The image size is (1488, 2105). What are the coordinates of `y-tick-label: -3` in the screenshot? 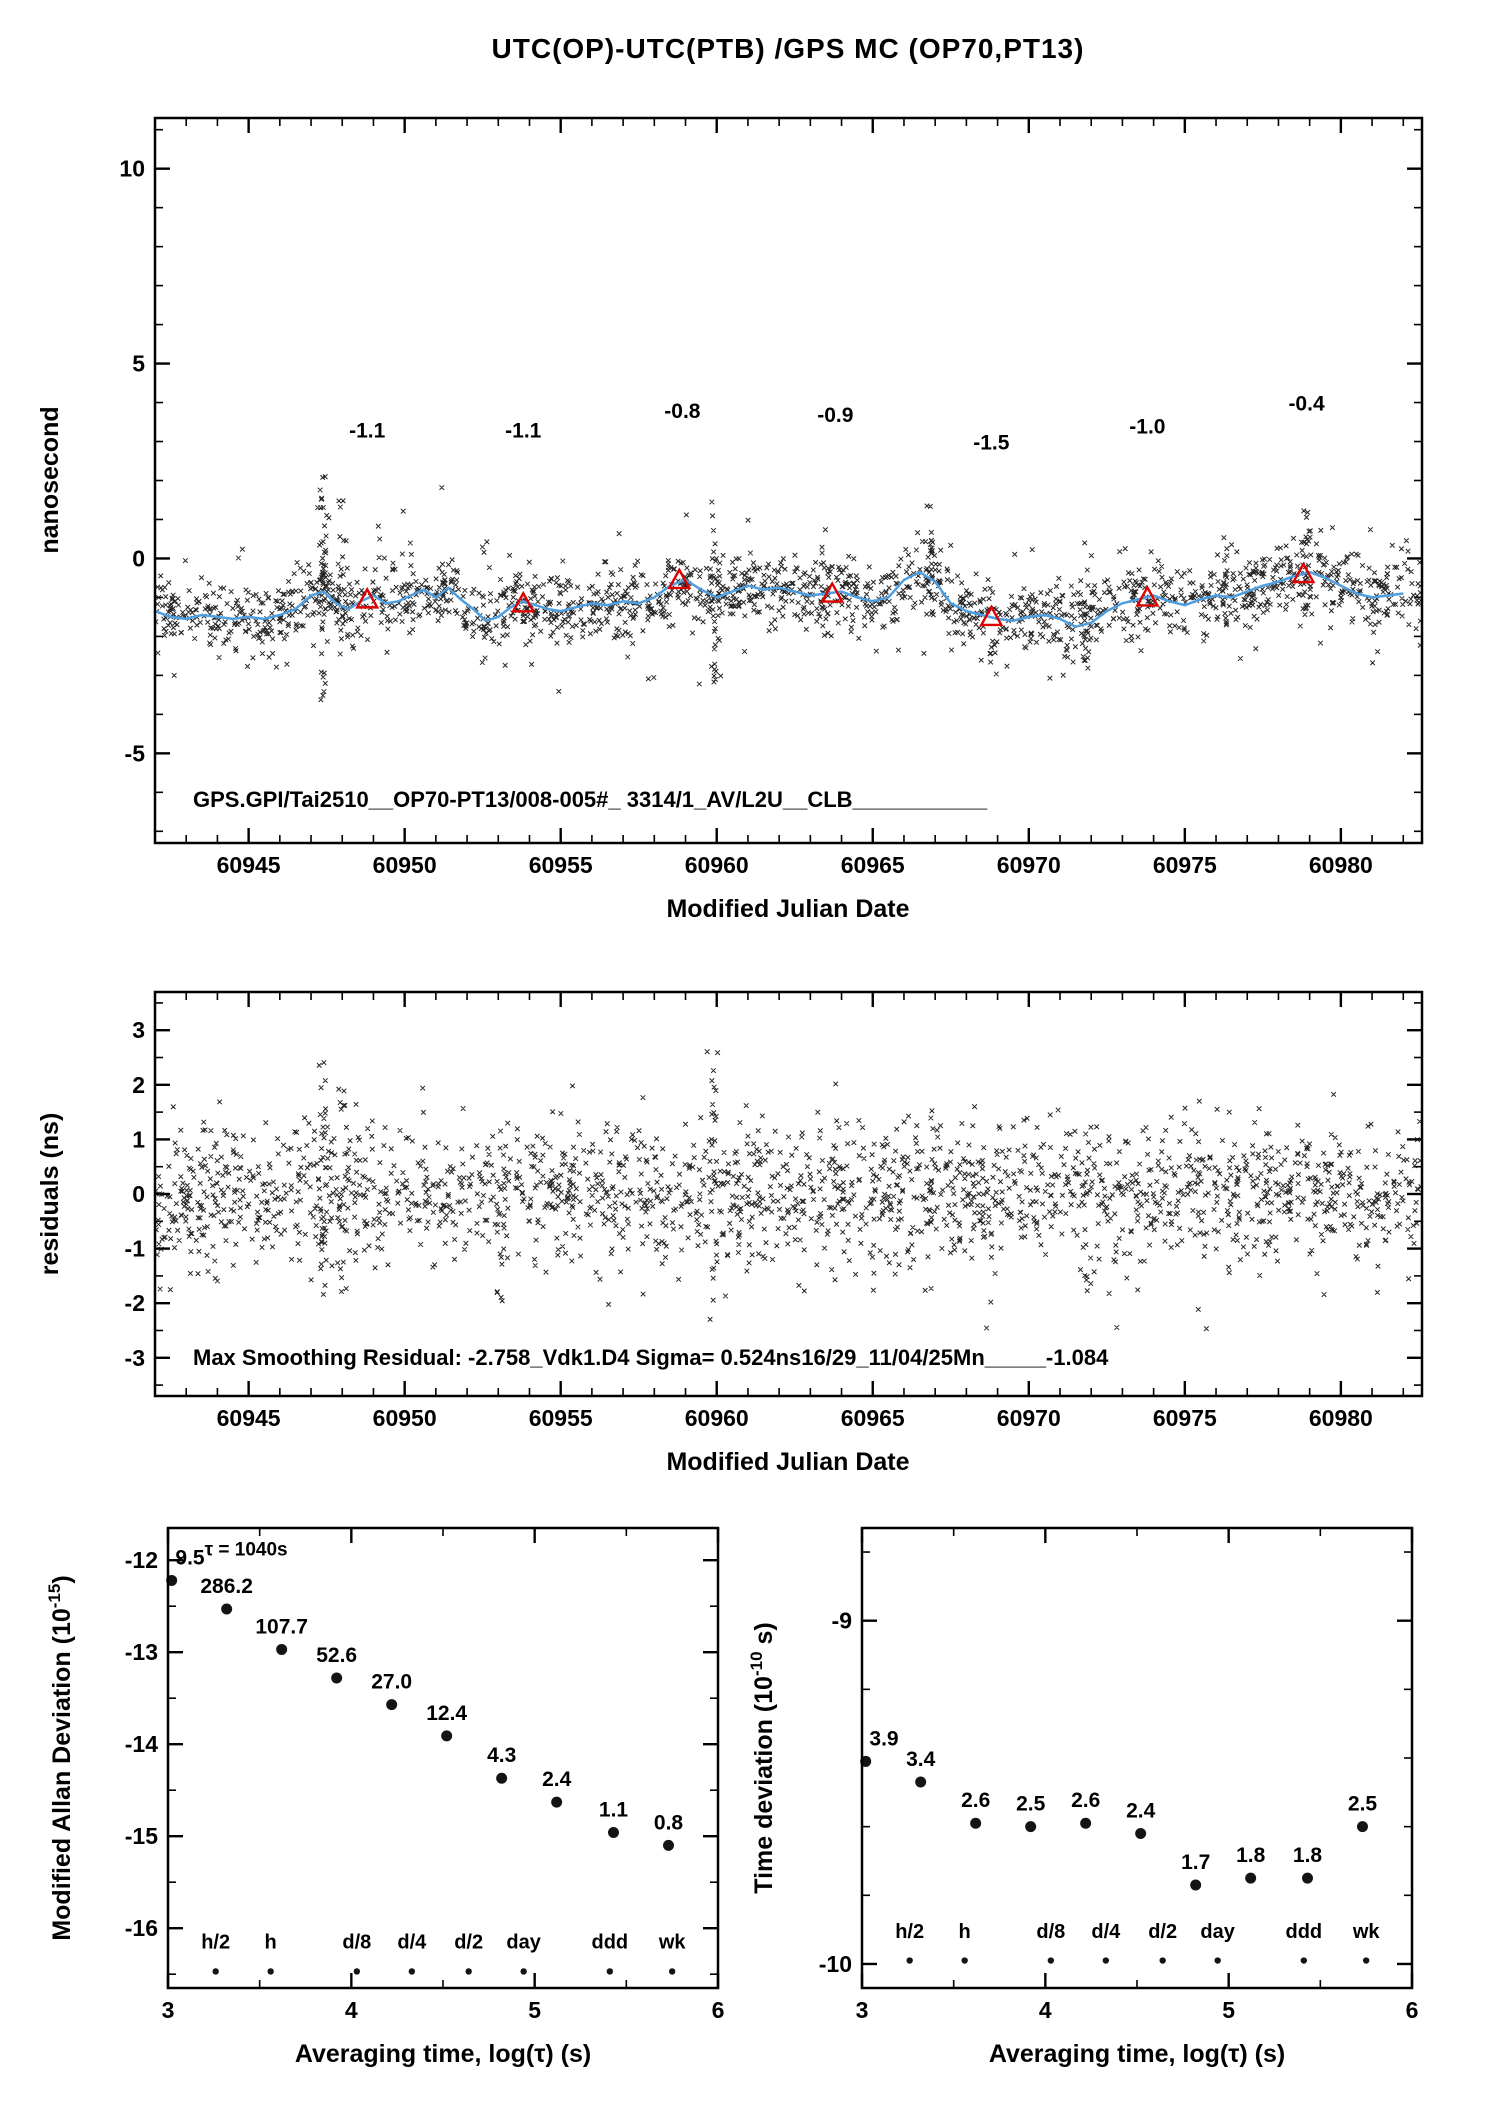 It's located at (135, 1358).